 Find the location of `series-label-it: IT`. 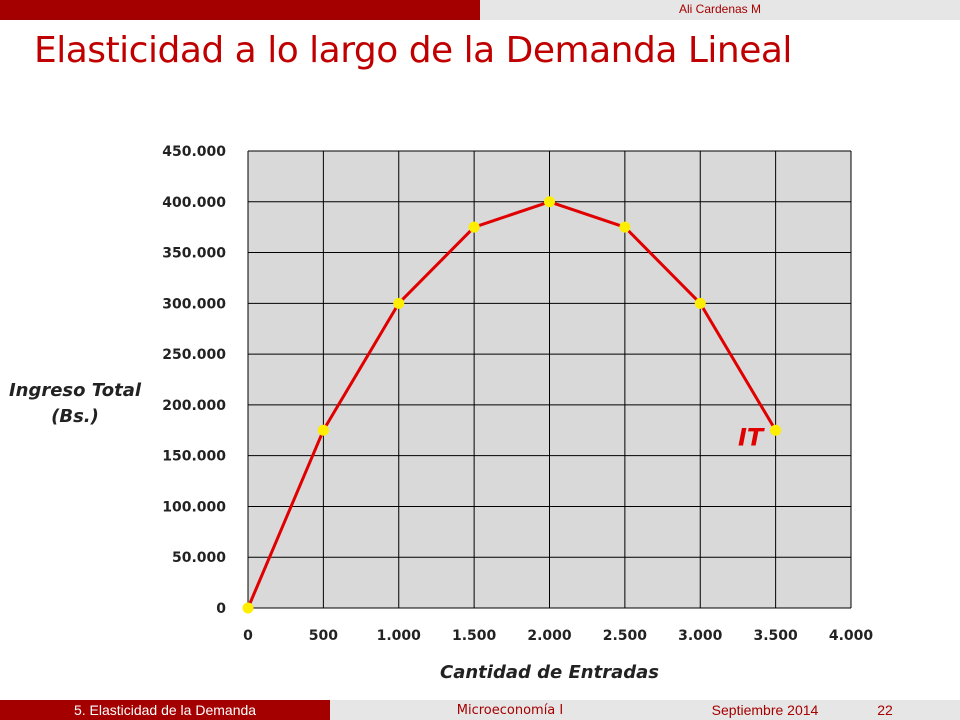

series-label-it: IT is located at coordinates (751, 438).